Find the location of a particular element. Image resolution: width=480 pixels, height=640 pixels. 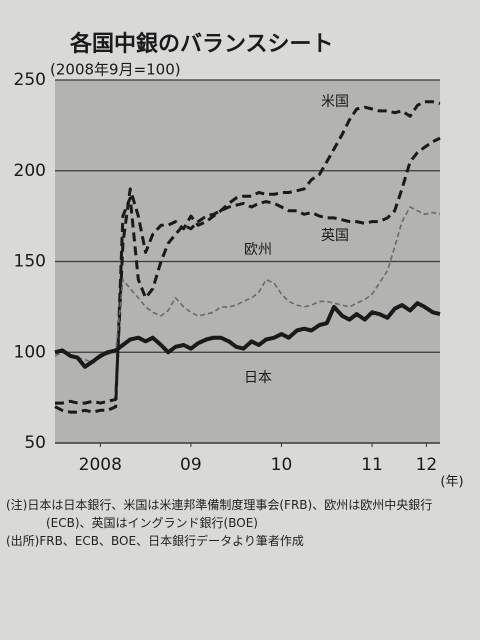

series-label: 米国 is located at coordinates (335, 102).